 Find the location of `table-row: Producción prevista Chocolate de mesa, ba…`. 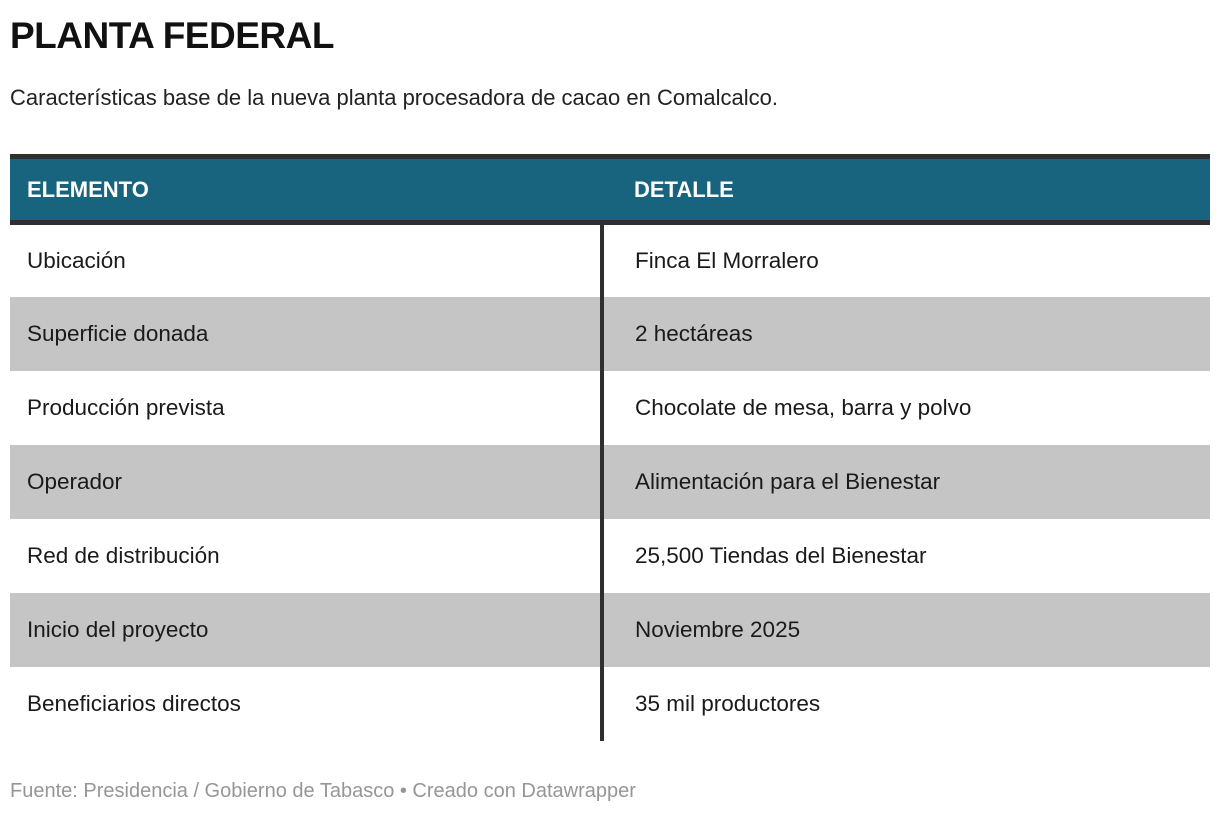

table-row: Producción prevista Chocolate de mesa, ba… is located at coordinates (610, 407).